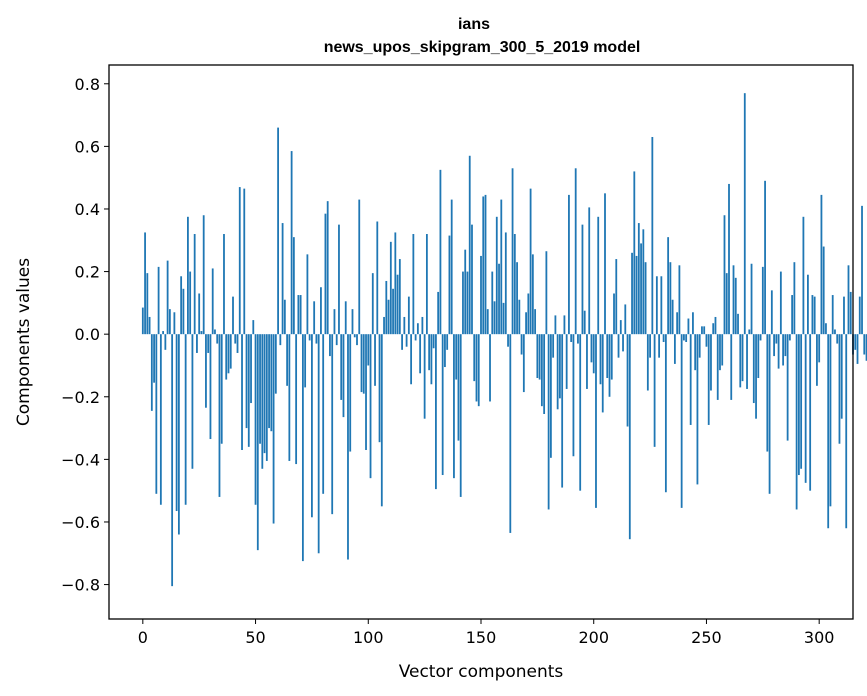 The height and width of the screenshot is (696, 867). I want to click on x-tick-label: 300, so click(819, 637).